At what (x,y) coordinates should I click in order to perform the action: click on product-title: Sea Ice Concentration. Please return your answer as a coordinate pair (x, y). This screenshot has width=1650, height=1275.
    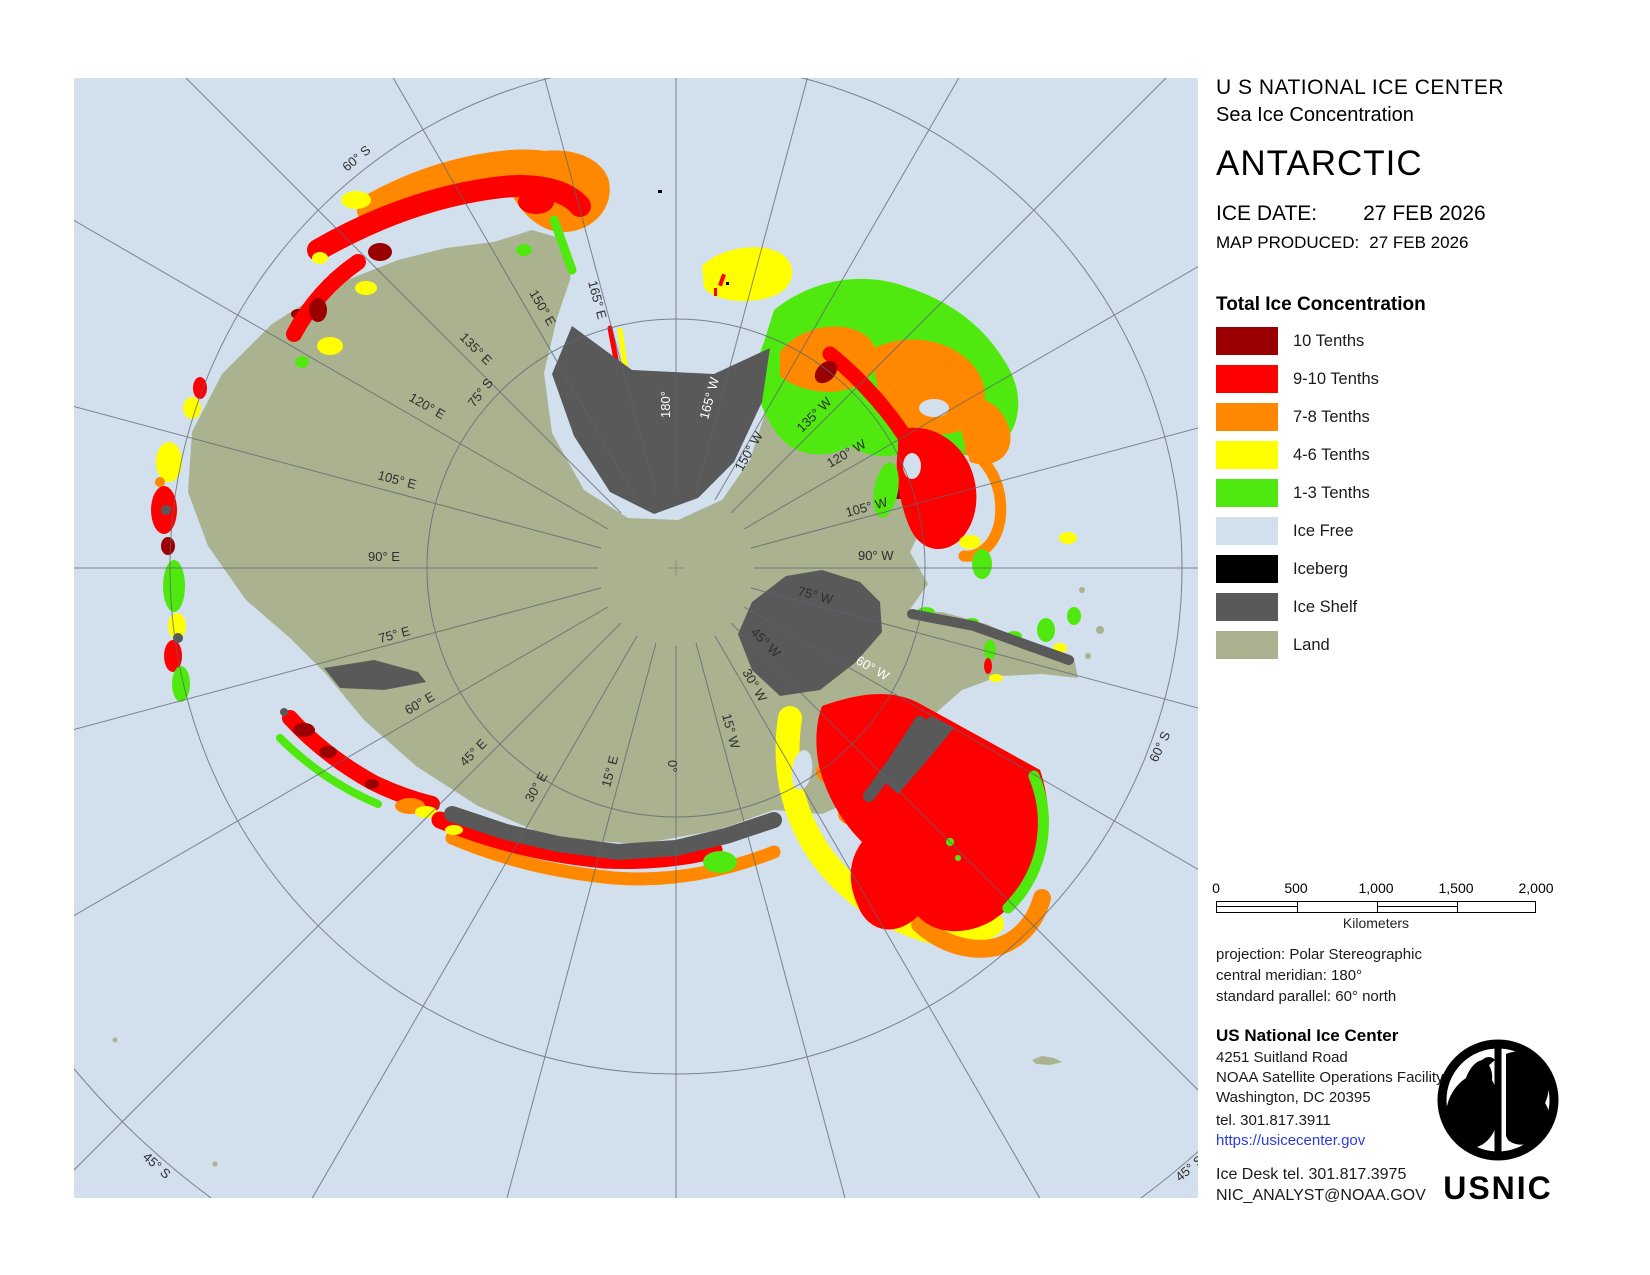
    Looking at the image, I should click on (1315, 115).